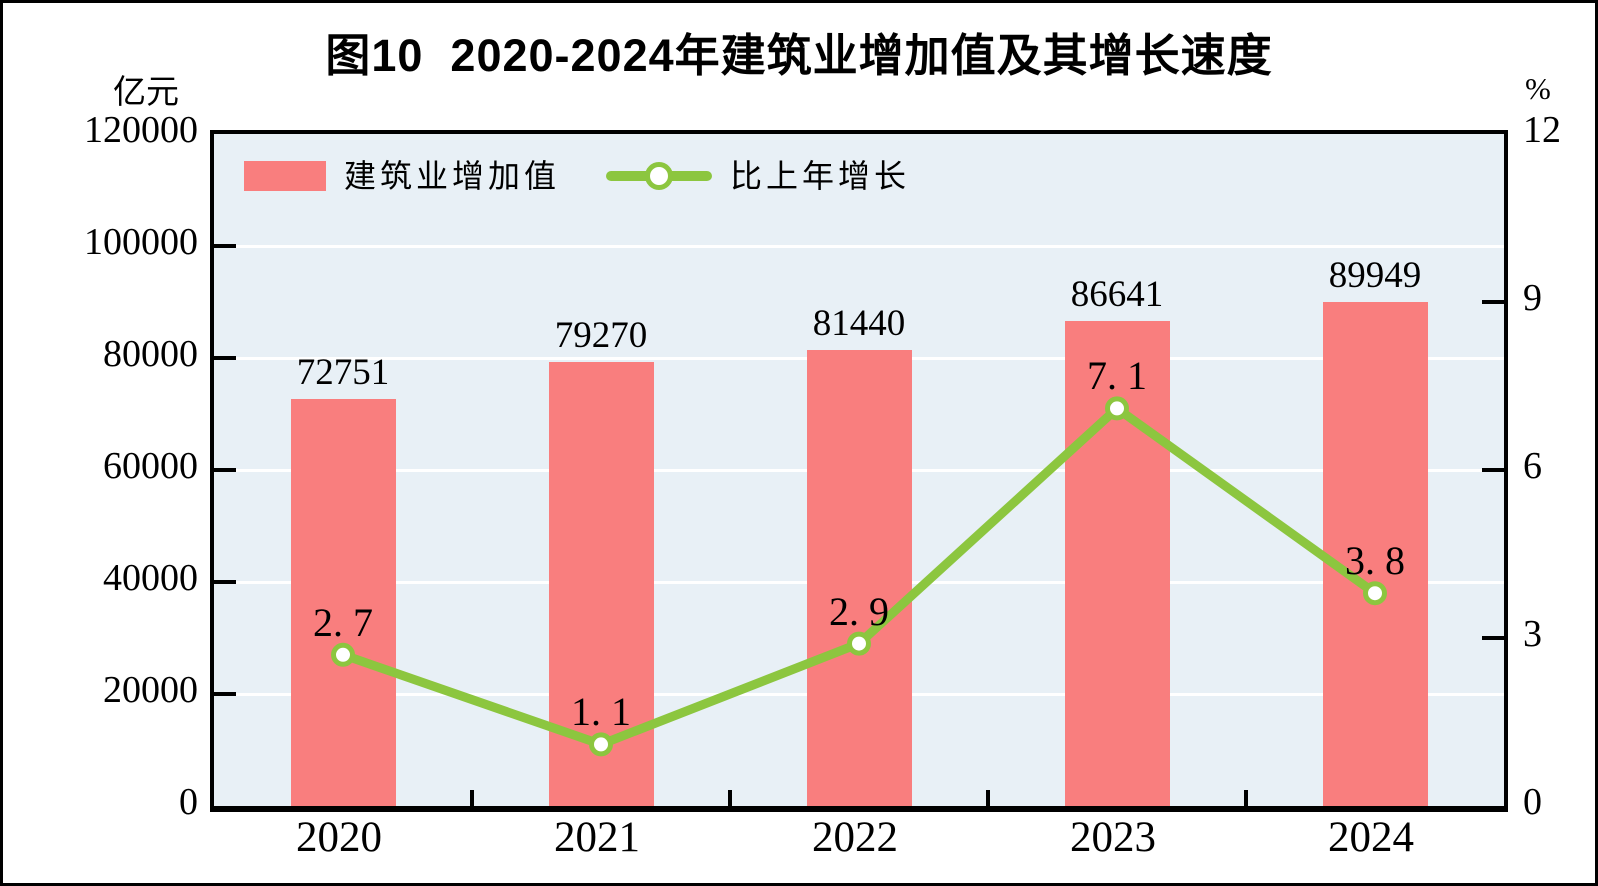  Describe the element at coordinates (1117, 294) in the screenshot. I see `bar-value-label: 86641` at that location.